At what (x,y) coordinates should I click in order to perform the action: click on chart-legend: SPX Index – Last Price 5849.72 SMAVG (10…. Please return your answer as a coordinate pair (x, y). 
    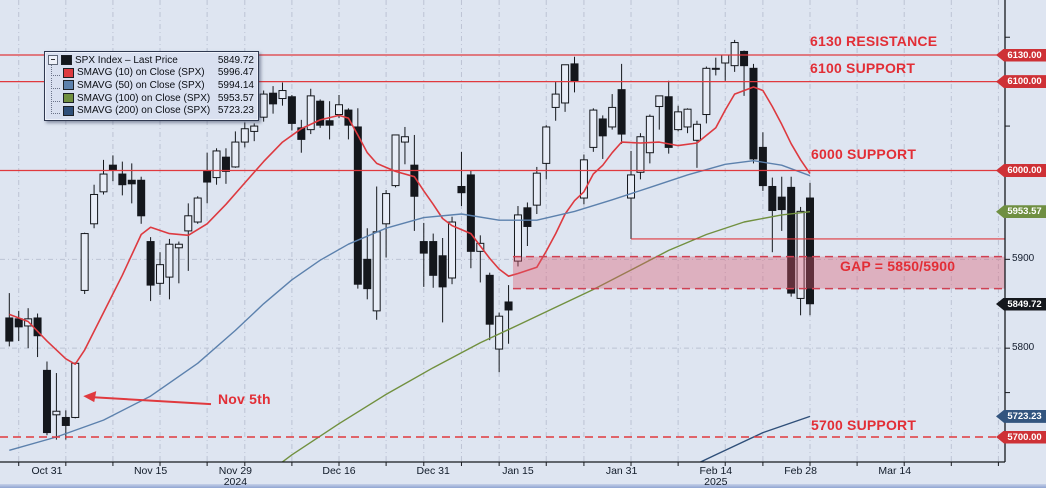
    Looking at the image, I should click on (151, 86).